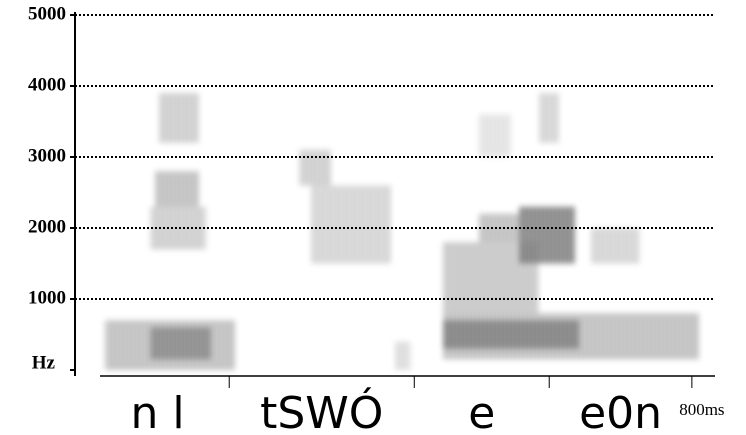 Image resolution: width=746 pixels, height=435 pixels. Describe the element at coordinates (47, 13) in the screenshot. I see `y-tick-label: 5000` at that location.